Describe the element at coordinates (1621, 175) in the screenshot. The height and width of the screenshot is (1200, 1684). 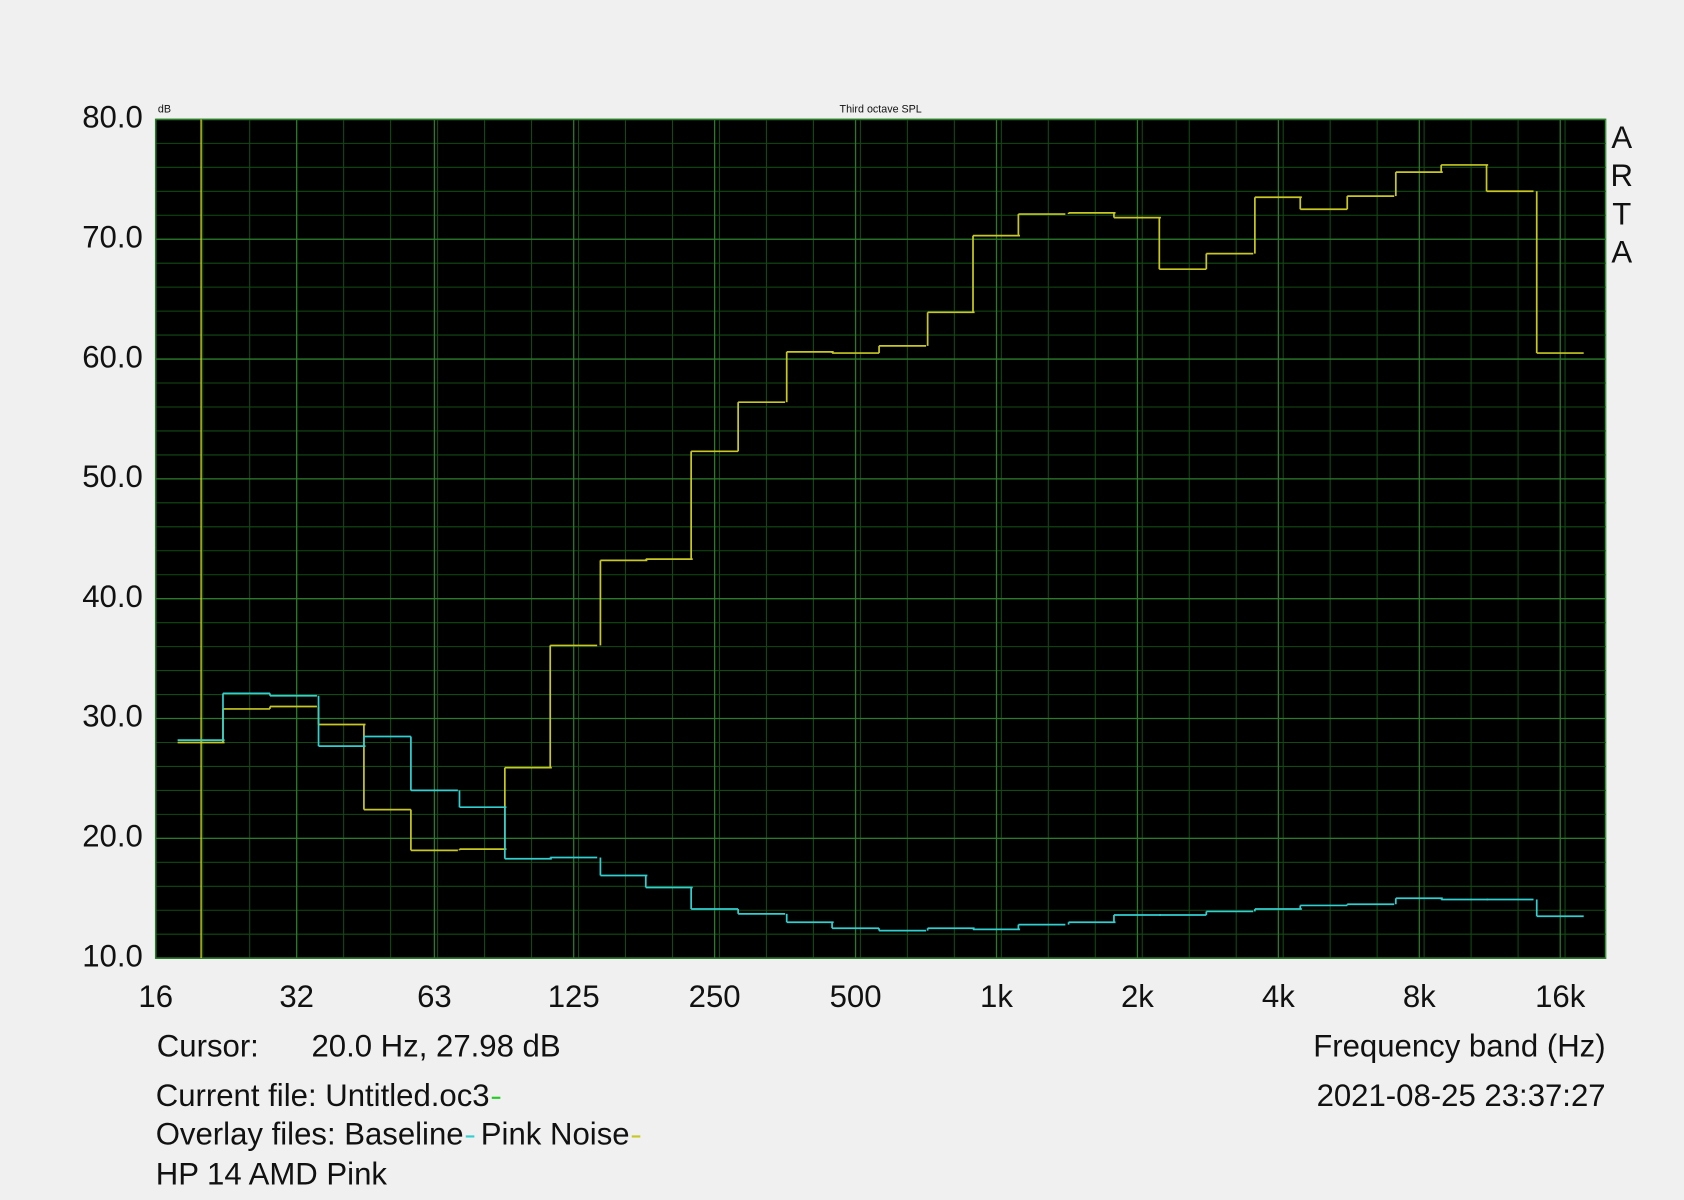
I see `brand-letter: R` at that location.